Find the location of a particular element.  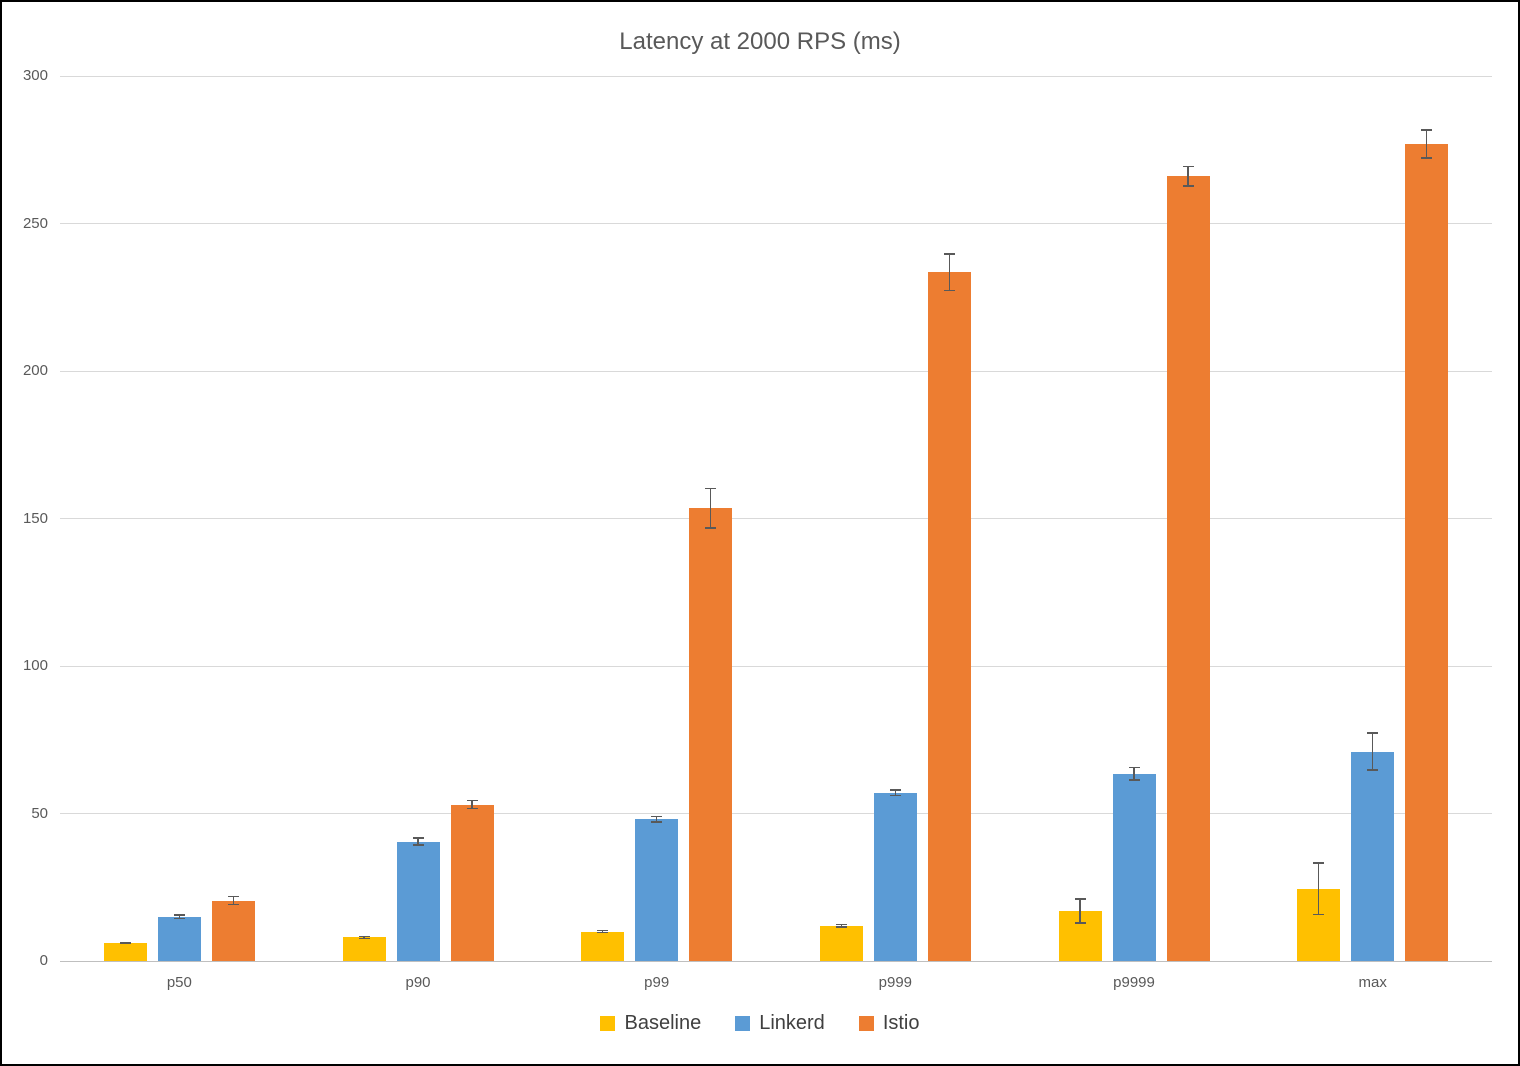

bar-linkerd-p50 is located at coordinates (179, 938).